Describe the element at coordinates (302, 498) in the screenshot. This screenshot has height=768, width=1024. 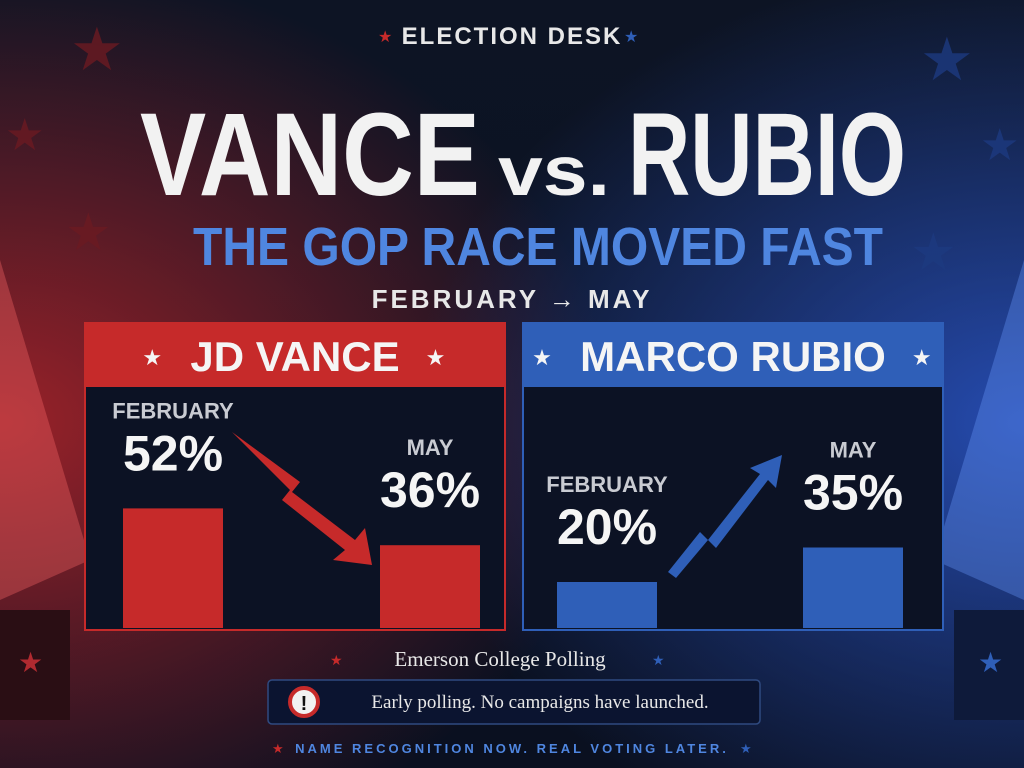
I see `down-arrow` at that location.